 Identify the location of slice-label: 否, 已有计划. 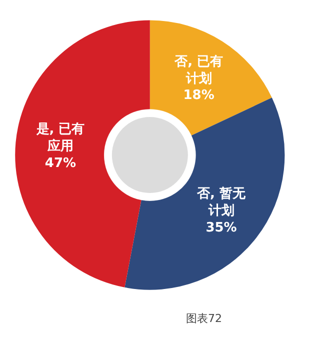
(199, 70).